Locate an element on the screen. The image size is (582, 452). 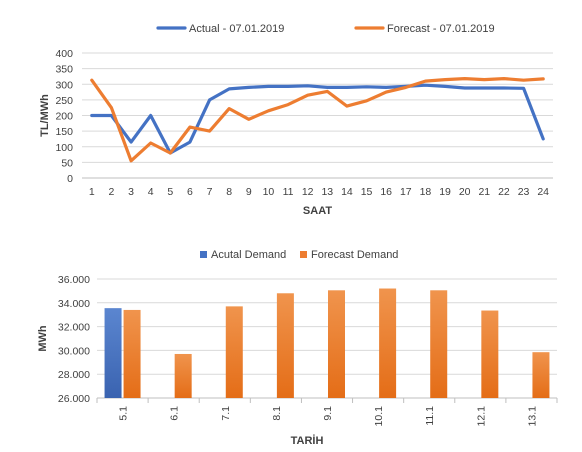
y-tick-label: 0 is located at coordinates (70, 179).